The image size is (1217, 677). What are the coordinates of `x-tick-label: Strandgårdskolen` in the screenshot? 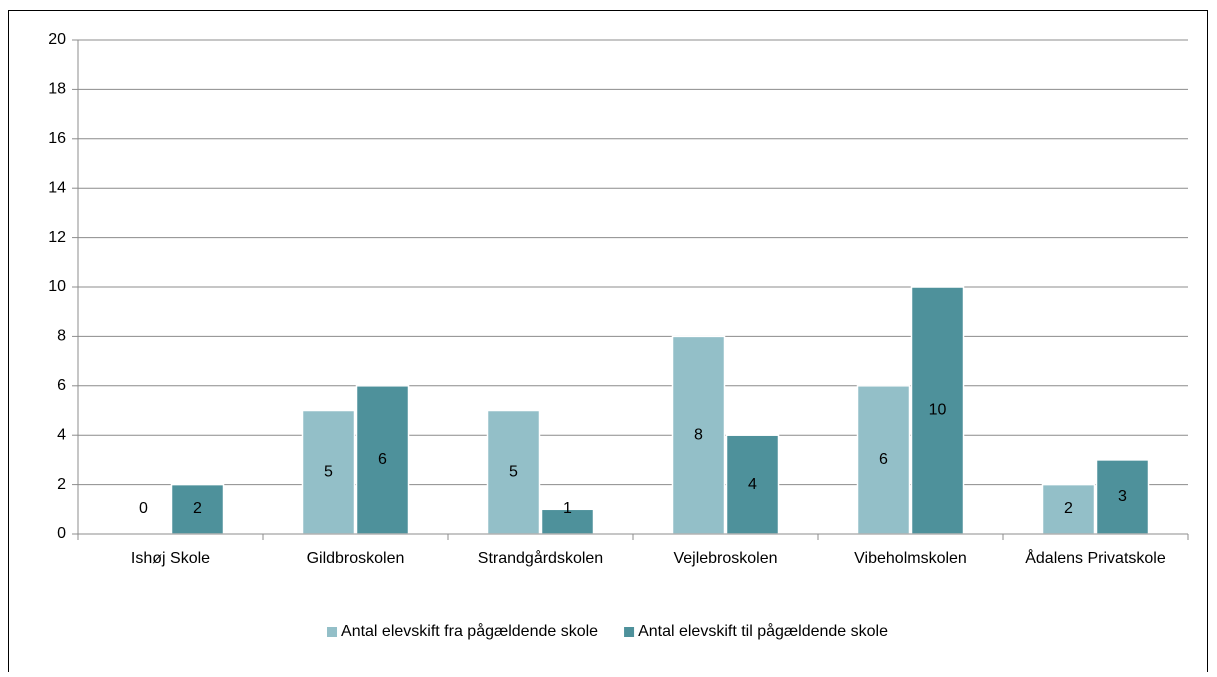 It's located at (540, 558).